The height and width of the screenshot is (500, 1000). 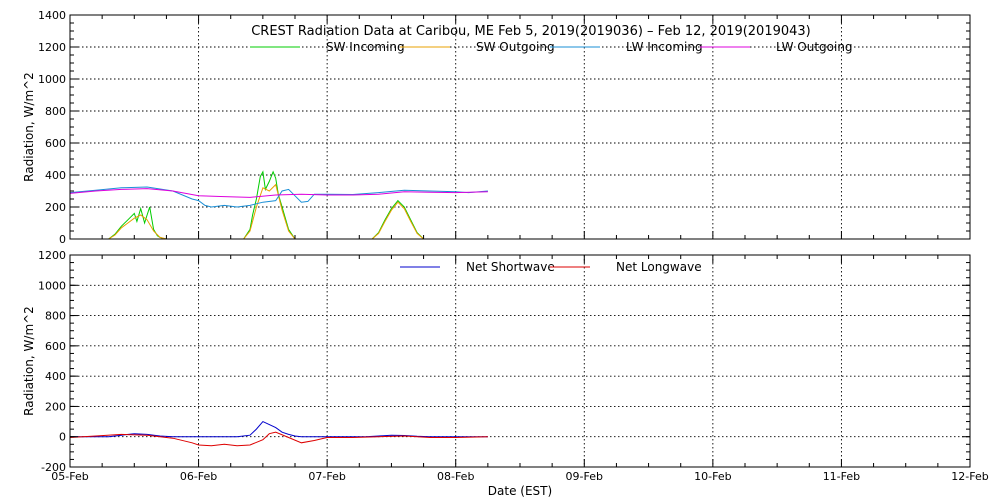 What do you see at coordinates (29, 361) in the screenshot?
I see `bottom-y-axis-label: Radiation, W/m^2` at bounding box center [29, 361].